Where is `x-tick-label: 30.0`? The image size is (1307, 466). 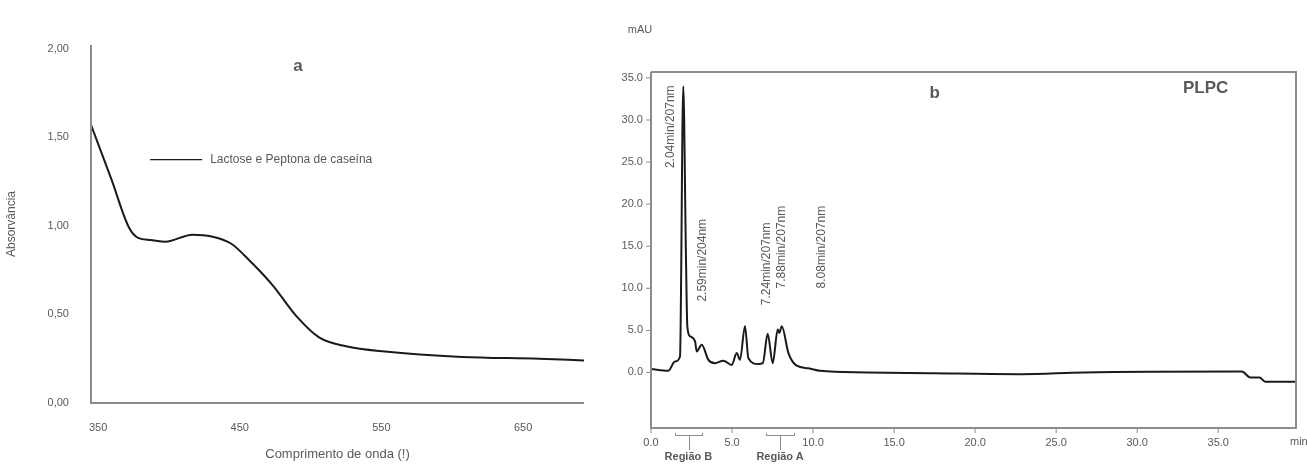
x-tick-label: 30.0 is located at coordinates (1137, 441).